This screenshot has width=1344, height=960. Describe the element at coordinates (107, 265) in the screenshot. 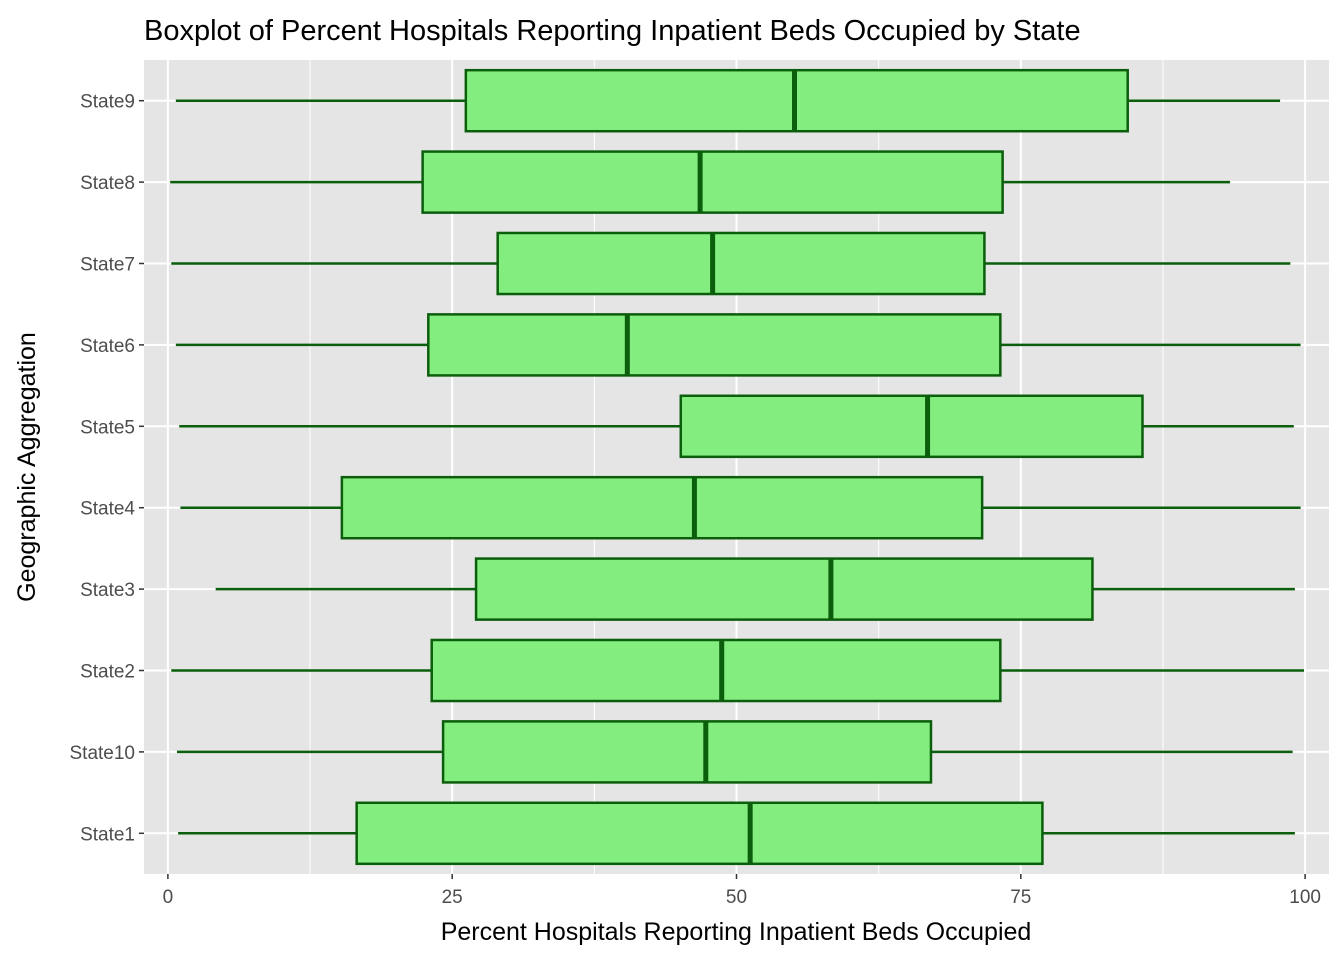

I see `y-tick-label: State7` at that location.